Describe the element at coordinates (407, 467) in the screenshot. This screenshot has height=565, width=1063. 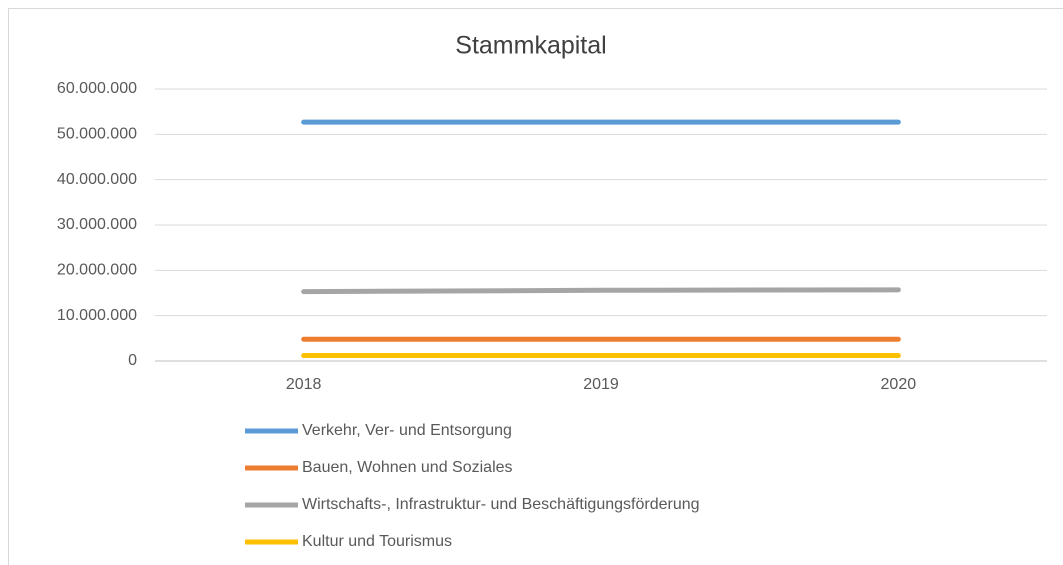
I see `legend-label: Bauen, Wohnen und Soziales` at that location.